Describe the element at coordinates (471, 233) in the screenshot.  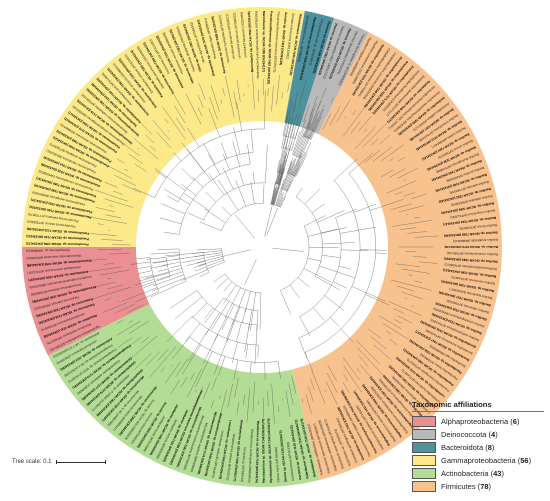
I see `leaf-label: Bacillus sp. ISCAR-7268 (OK334148)` at that location.